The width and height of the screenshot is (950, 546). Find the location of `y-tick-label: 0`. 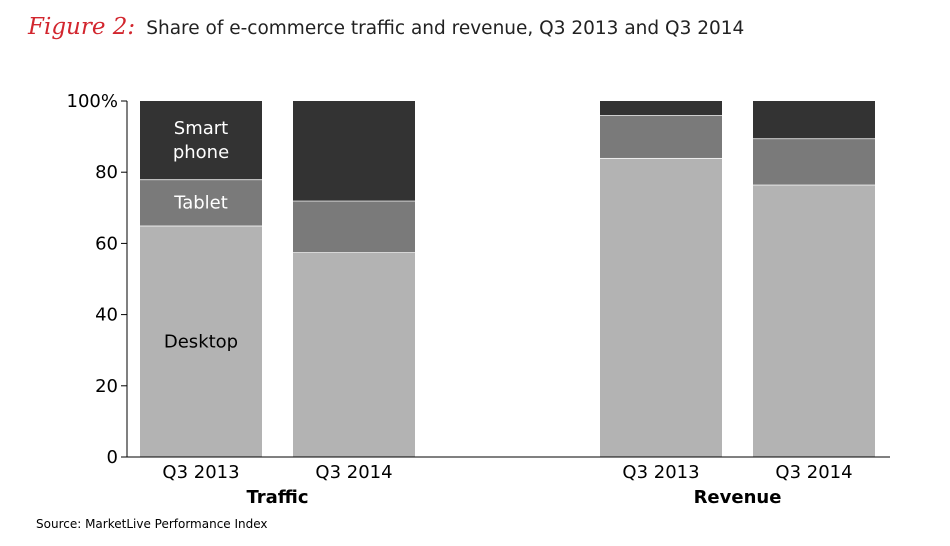

y-tick-label: 0 is located at coordinates (112, 457).